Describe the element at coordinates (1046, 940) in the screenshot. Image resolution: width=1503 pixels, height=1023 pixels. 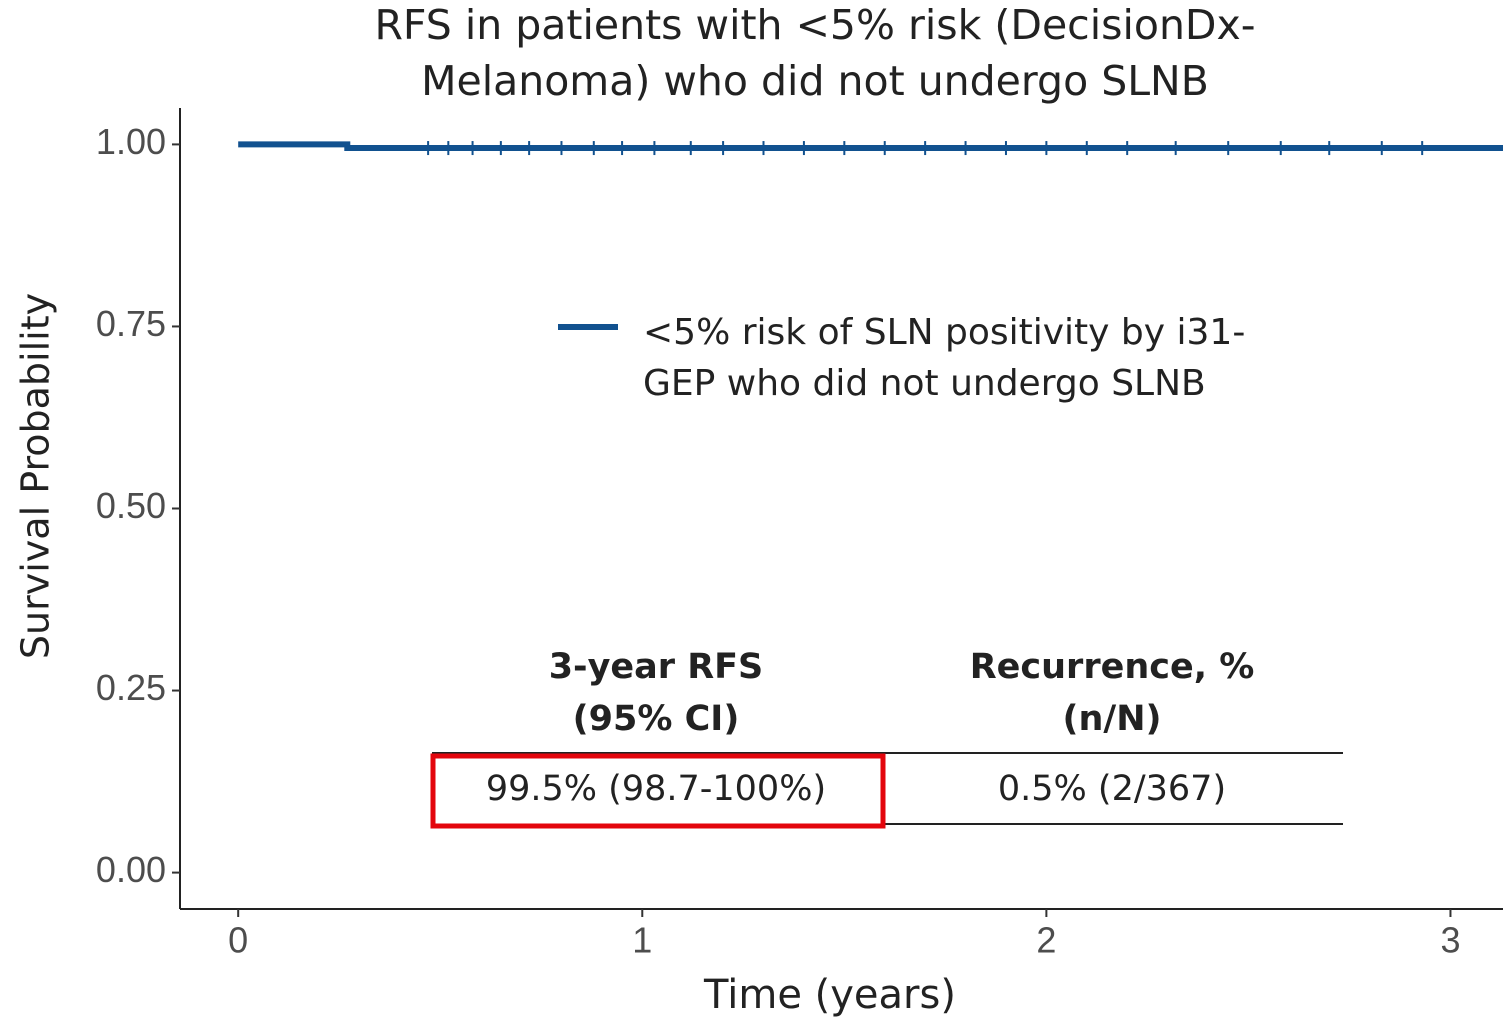
I see `x-tick-label: 2` at that location.